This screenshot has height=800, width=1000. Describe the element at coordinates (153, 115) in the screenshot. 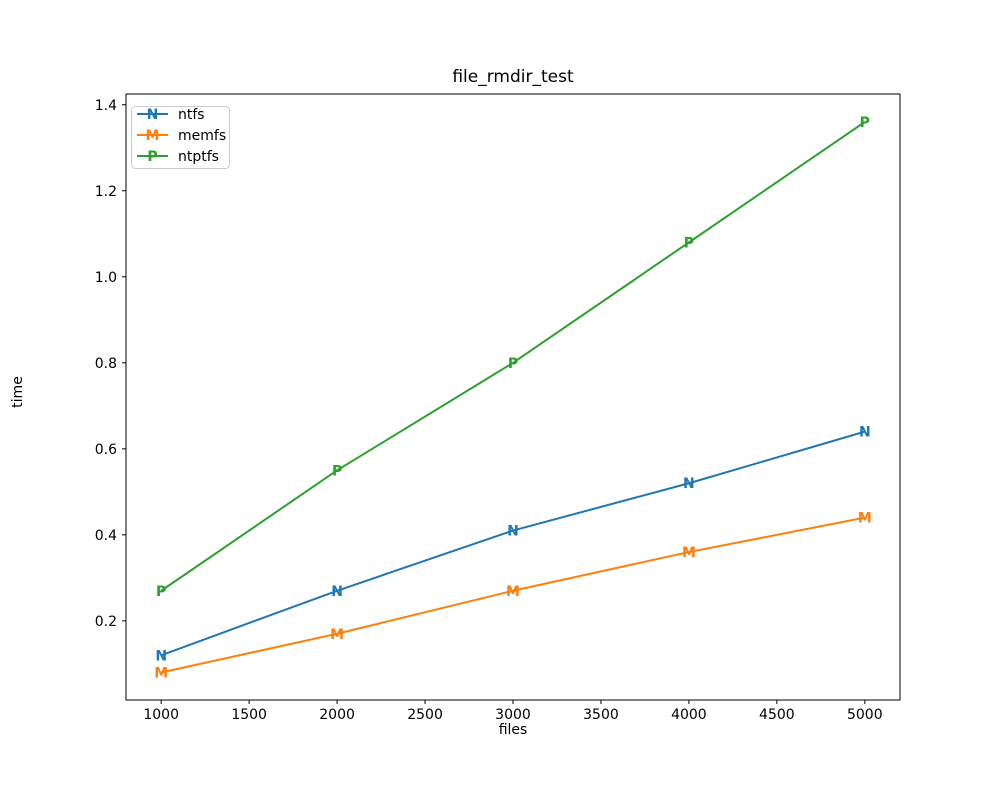

I see `legend-marker-n-icon: N` at that location.